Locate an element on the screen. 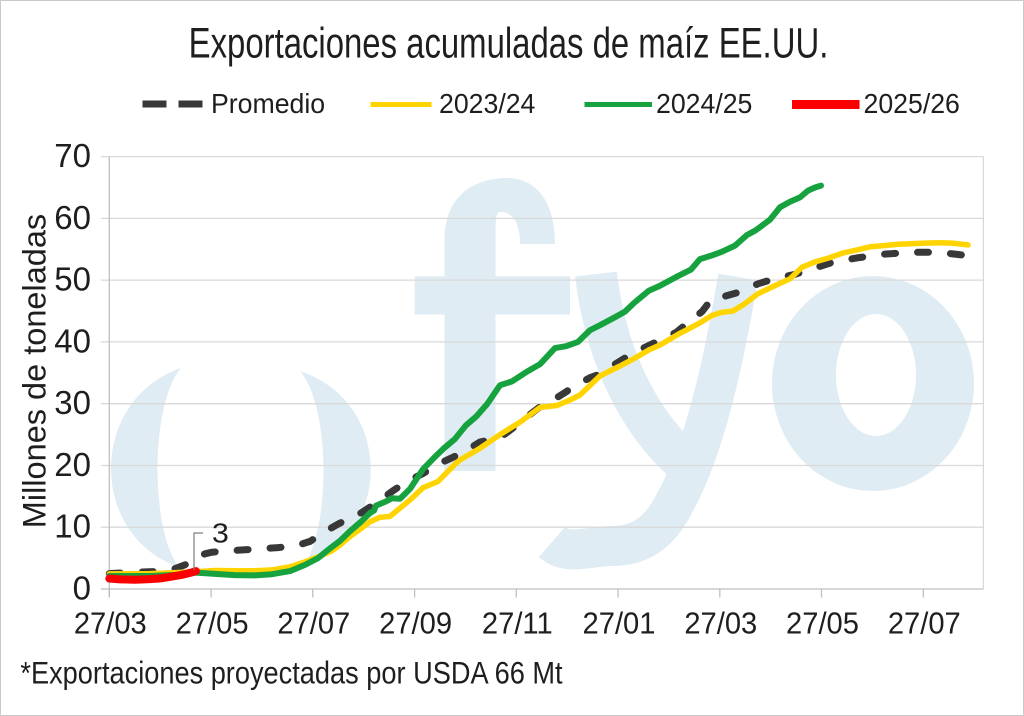  svg-text:Exportaciones acumuladas de ma: Exportaciones acumuladas de maíz EE.UU. is located at coordinates (509, 43).